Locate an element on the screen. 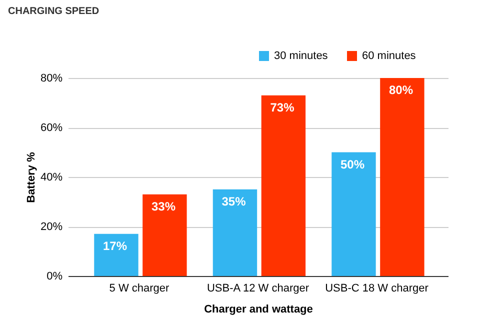 The image size is (480, 320). x-tick-label: USB-A 12 W charger is located at coordinates (258, 288).